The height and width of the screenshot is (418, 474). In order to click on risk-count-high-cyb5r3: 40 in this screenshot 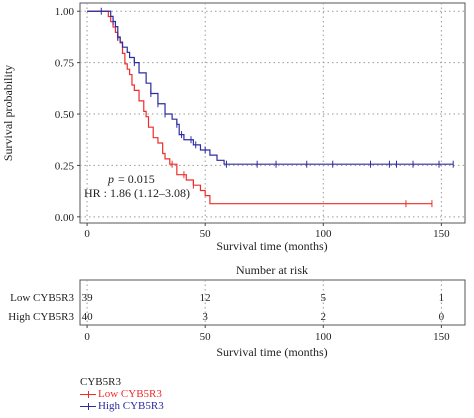, I will do `click(88, 317)`.